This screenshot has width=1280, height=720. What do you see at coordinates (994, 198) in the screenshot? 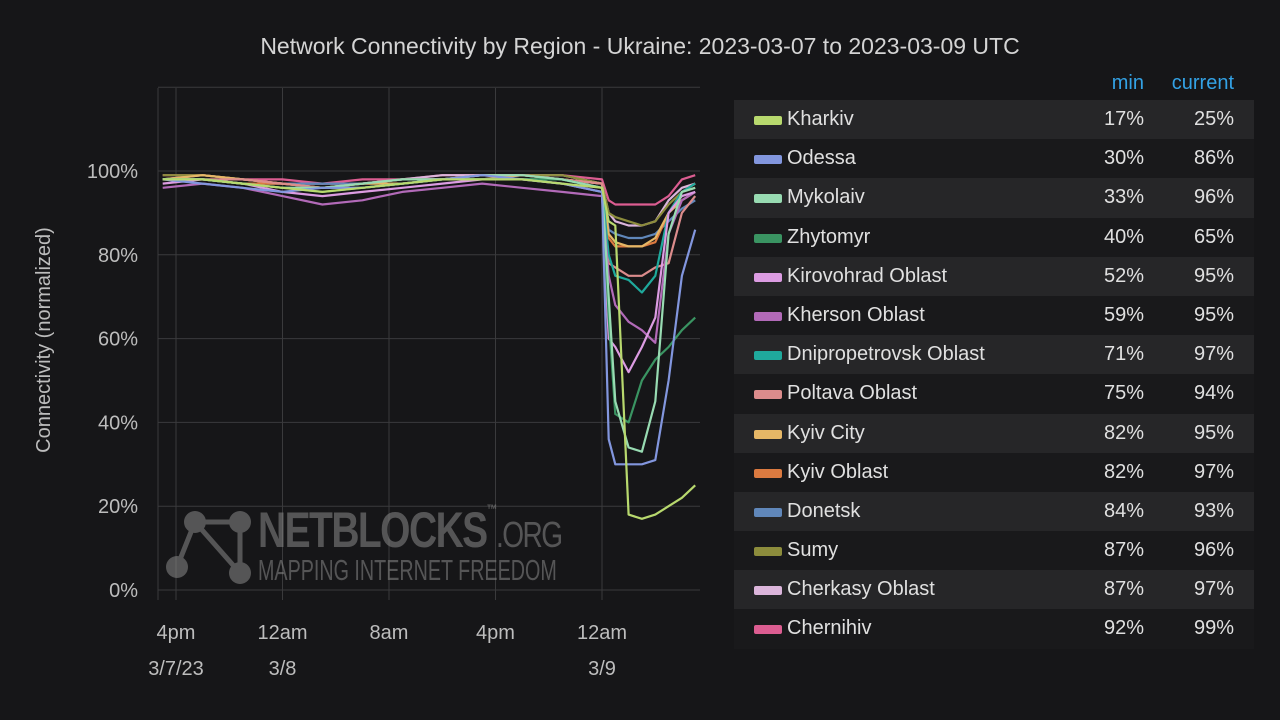
I see `legend-row: Mykolaiv 33% 96%` at bounding box center [994, 198].